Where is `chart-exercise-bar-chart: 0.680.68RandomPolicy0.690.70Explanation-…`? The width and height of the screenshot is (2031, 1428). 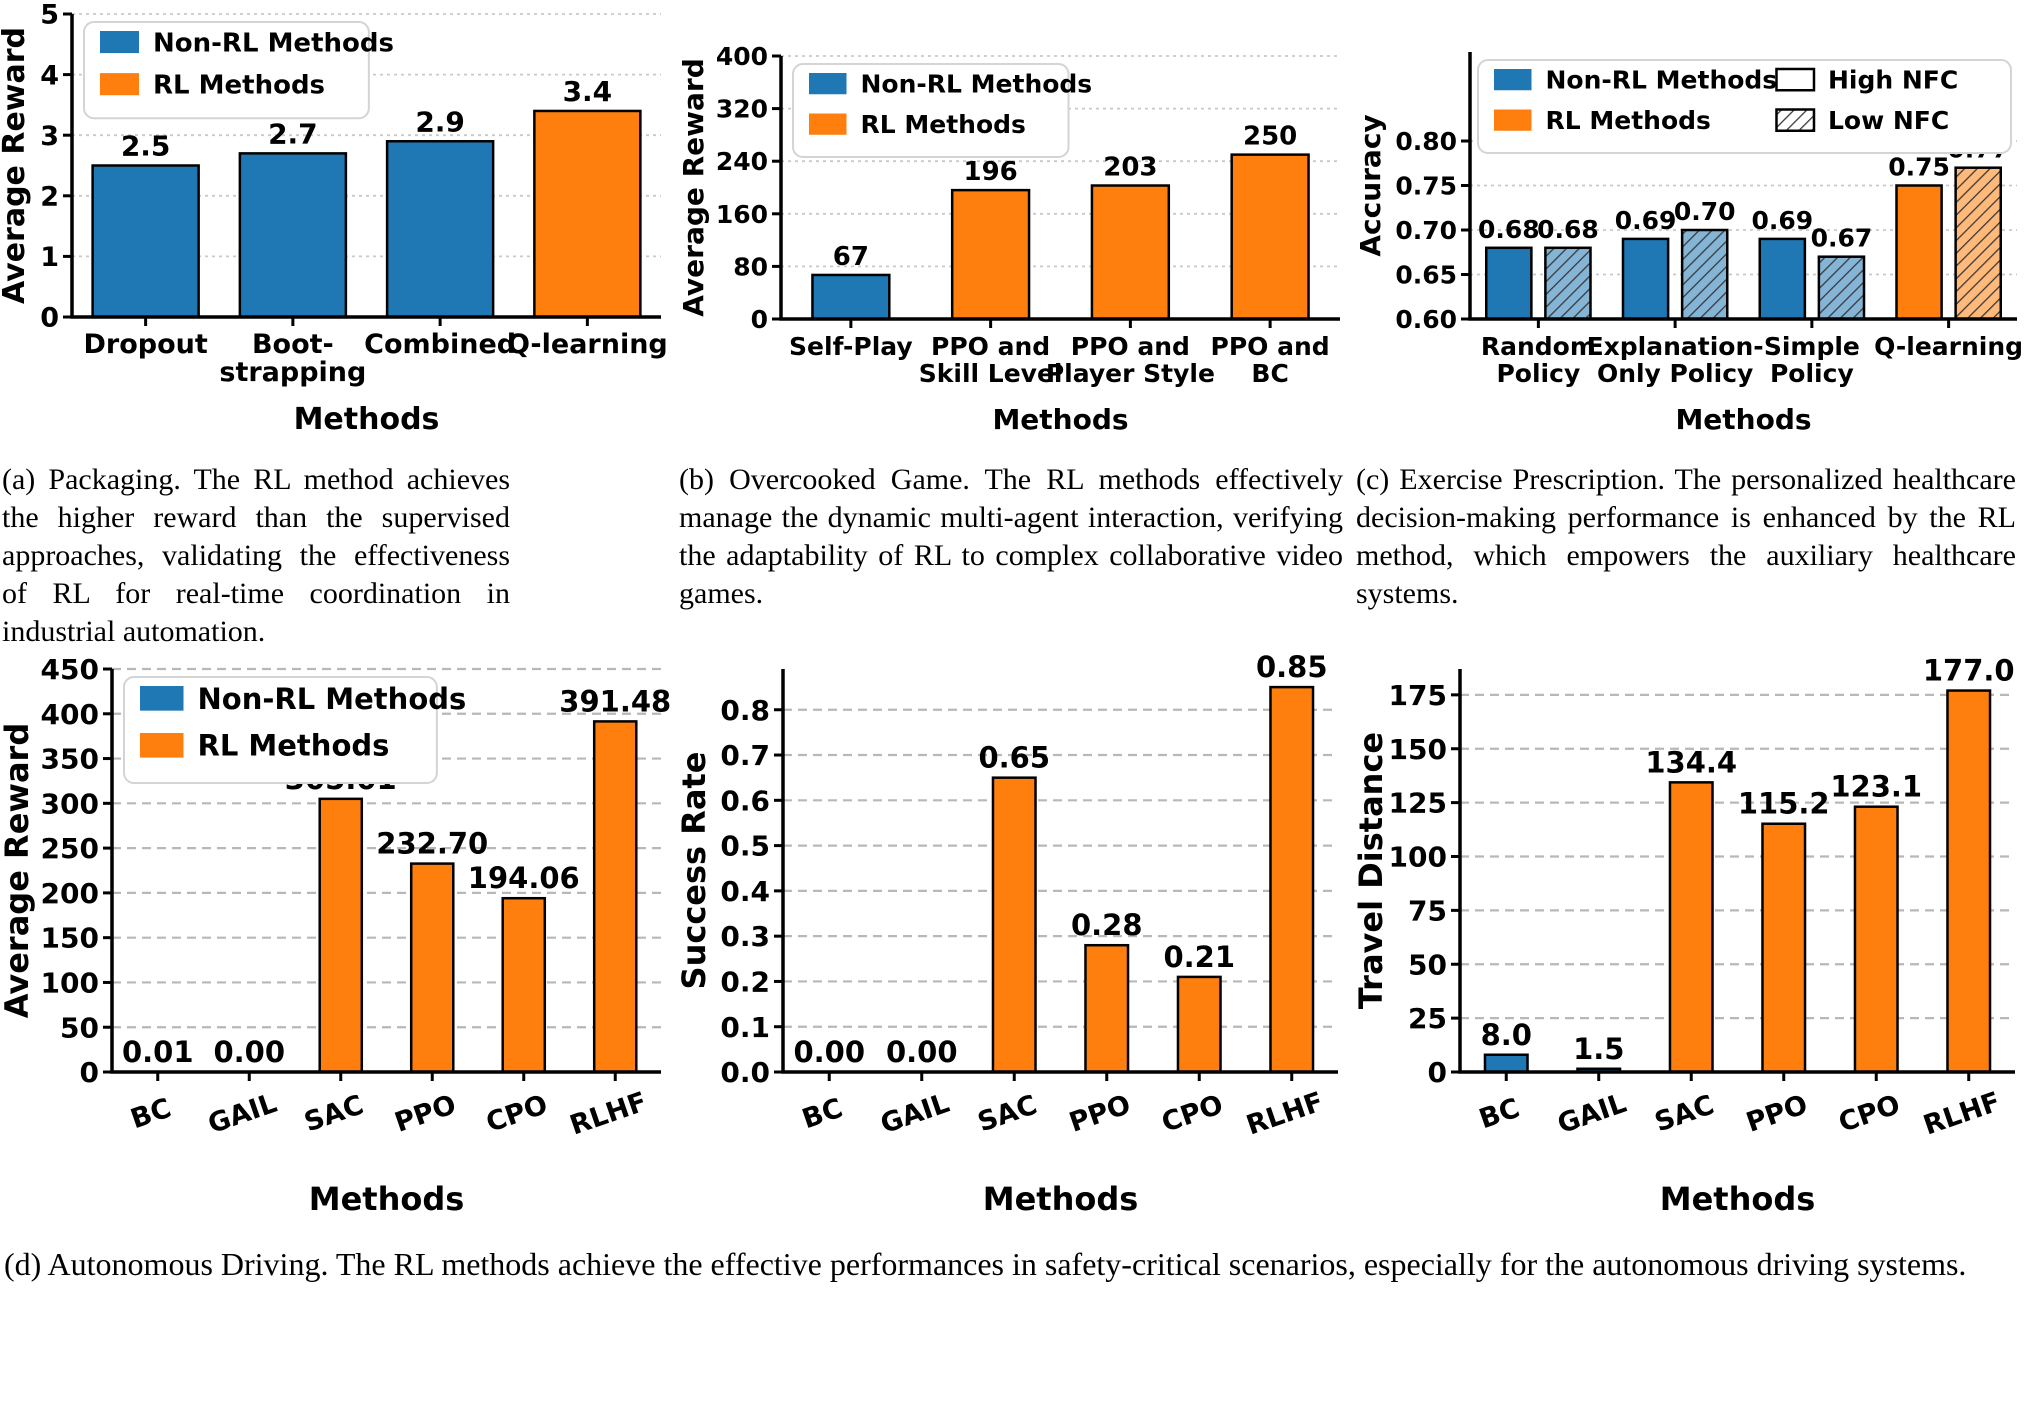 chart-exercise-bar-chart: 0.680.68RandomPolicy0.690.70Explanation-… is located at coordinates (1688, 244).